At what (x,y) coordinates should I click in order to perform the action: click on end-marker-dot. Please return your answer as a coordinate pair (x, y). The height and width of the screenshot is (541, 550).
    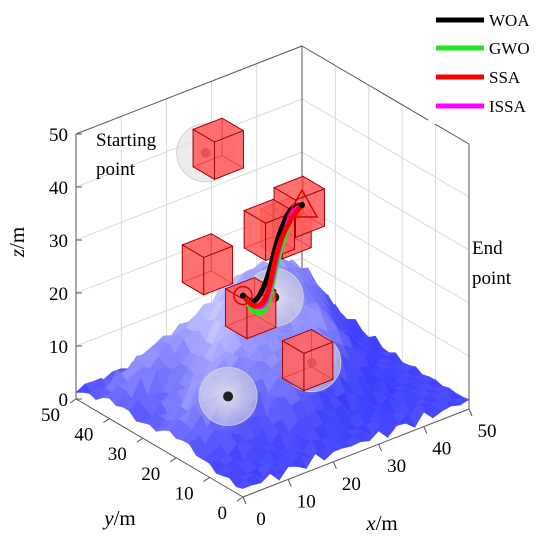
    Looking at the image, I should click on (302, 205).